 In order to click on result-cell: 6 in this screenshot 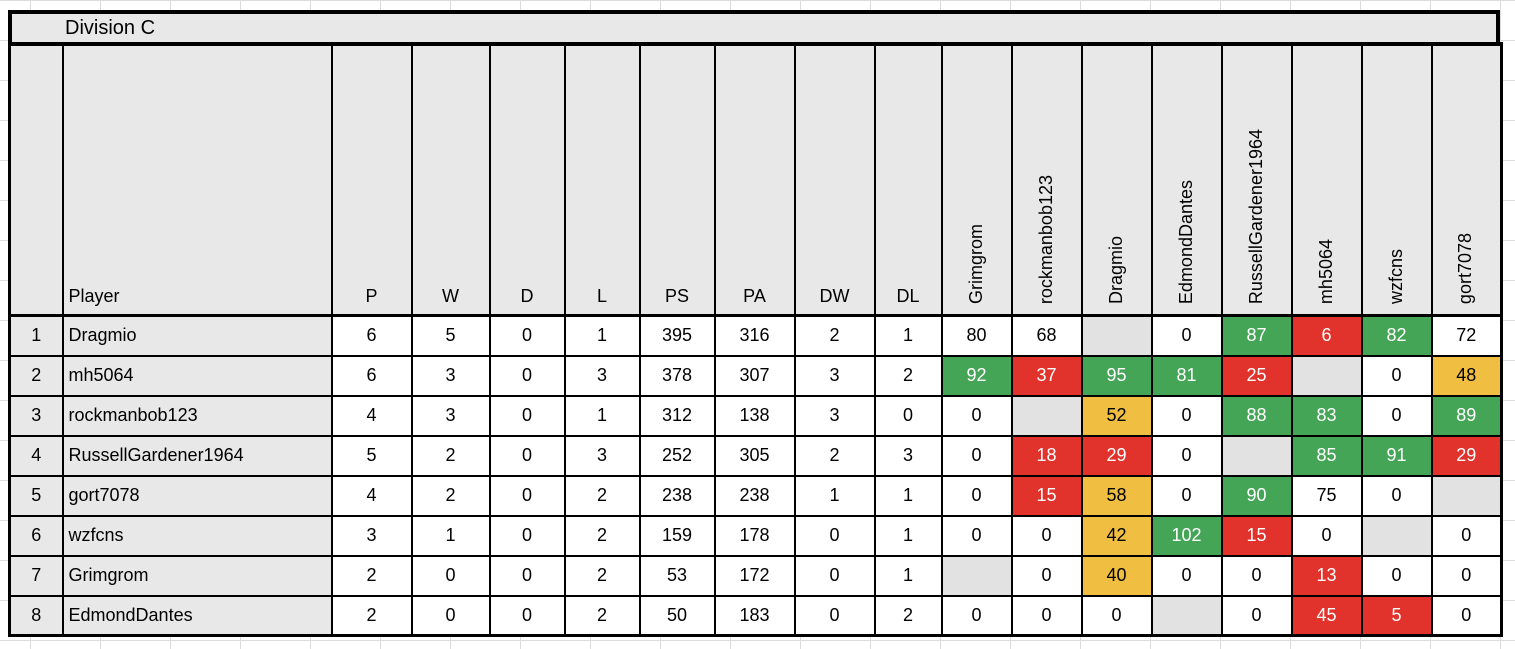, I will do `click(1326, 335)`.